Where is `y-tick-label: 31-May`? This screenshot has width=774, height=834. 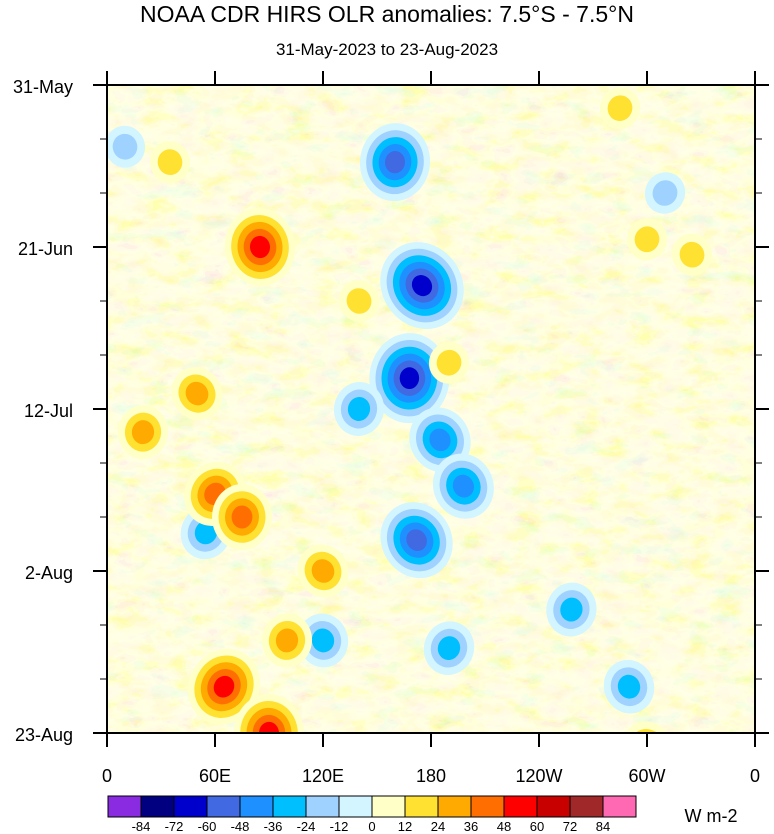 y-tick-label: 31-May is located at coordinates (43, 87).